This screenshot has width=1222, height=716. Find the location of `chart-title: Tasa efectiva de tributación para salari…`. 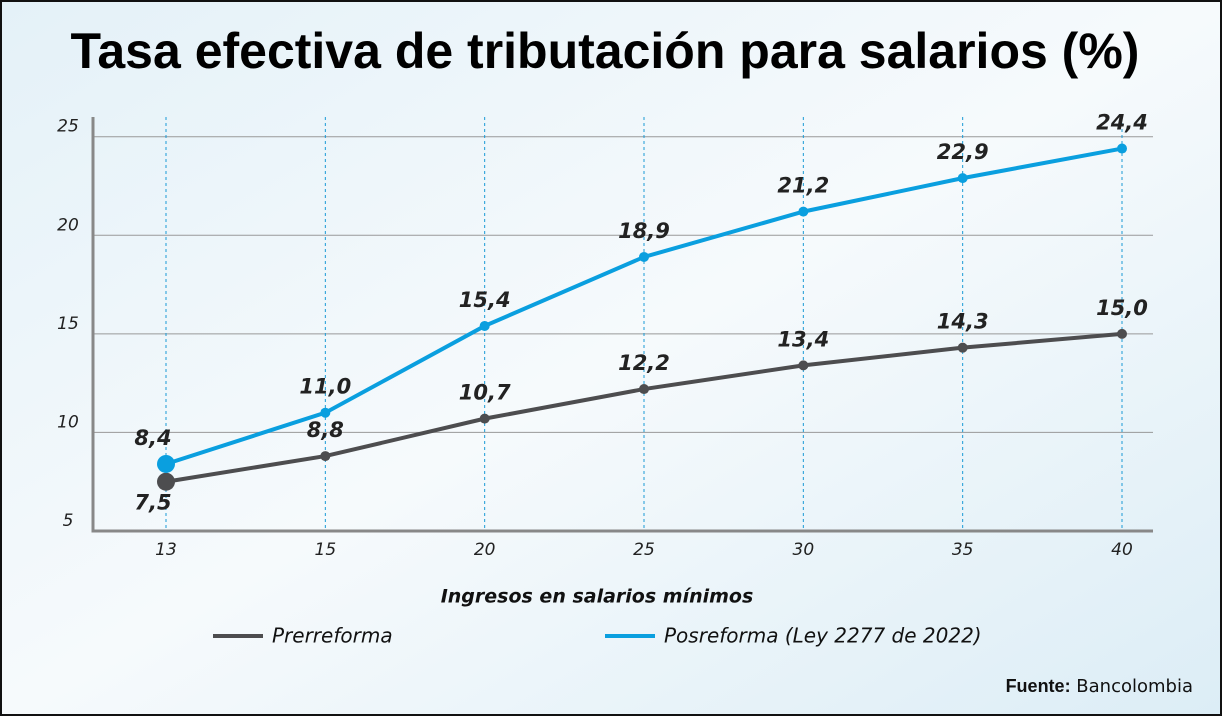

chart-title: Tasa efectiva de tributación para salari… is located at coordinates (605, 51).